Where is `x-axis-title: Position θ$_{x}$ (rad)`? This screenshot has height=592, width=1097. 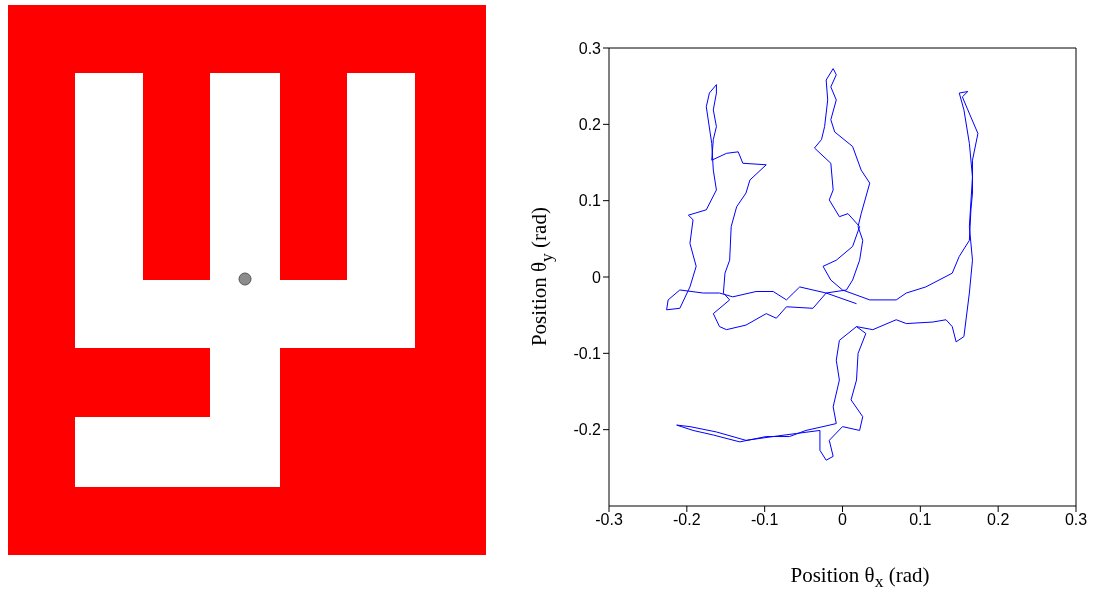 x-axis-title: Position θ$_{x}$ (rad) is located at coordinates (860, 577).